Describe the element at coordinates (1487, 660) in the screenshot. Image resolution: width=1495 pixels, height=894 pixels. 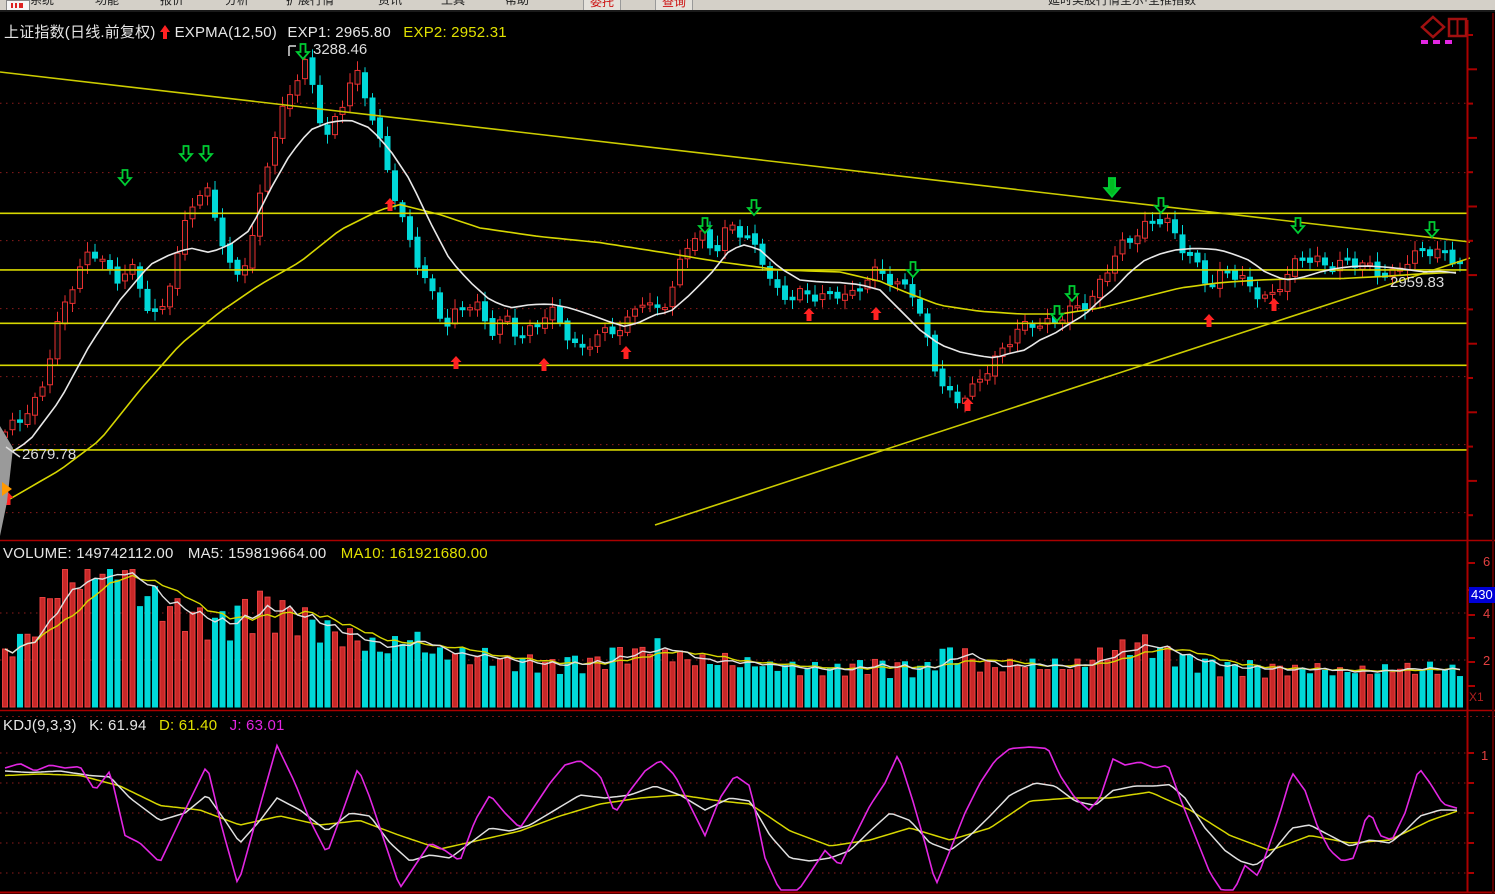
I see `volume-axis-tick-2: 2` at that location.